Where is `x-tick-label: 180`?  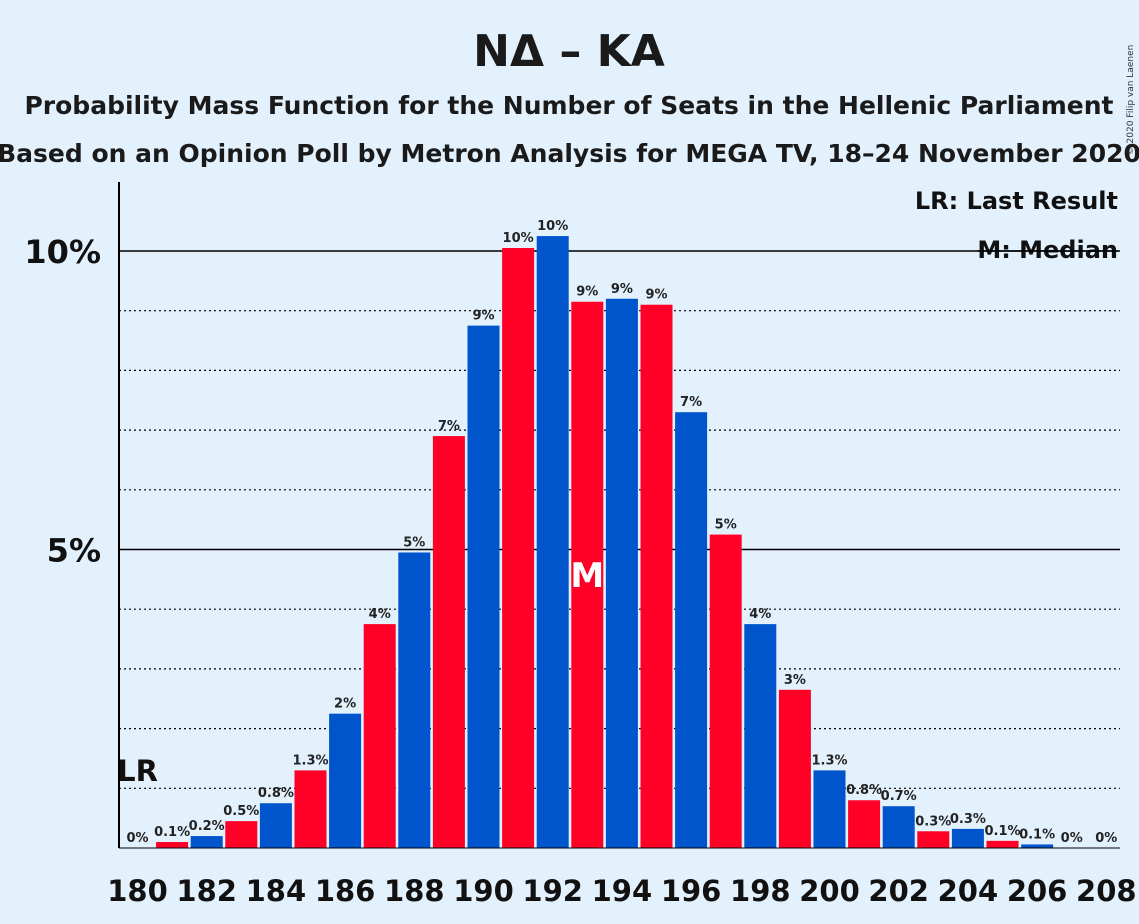
x-tick-label: 180 is located at coordinates (137, 891).